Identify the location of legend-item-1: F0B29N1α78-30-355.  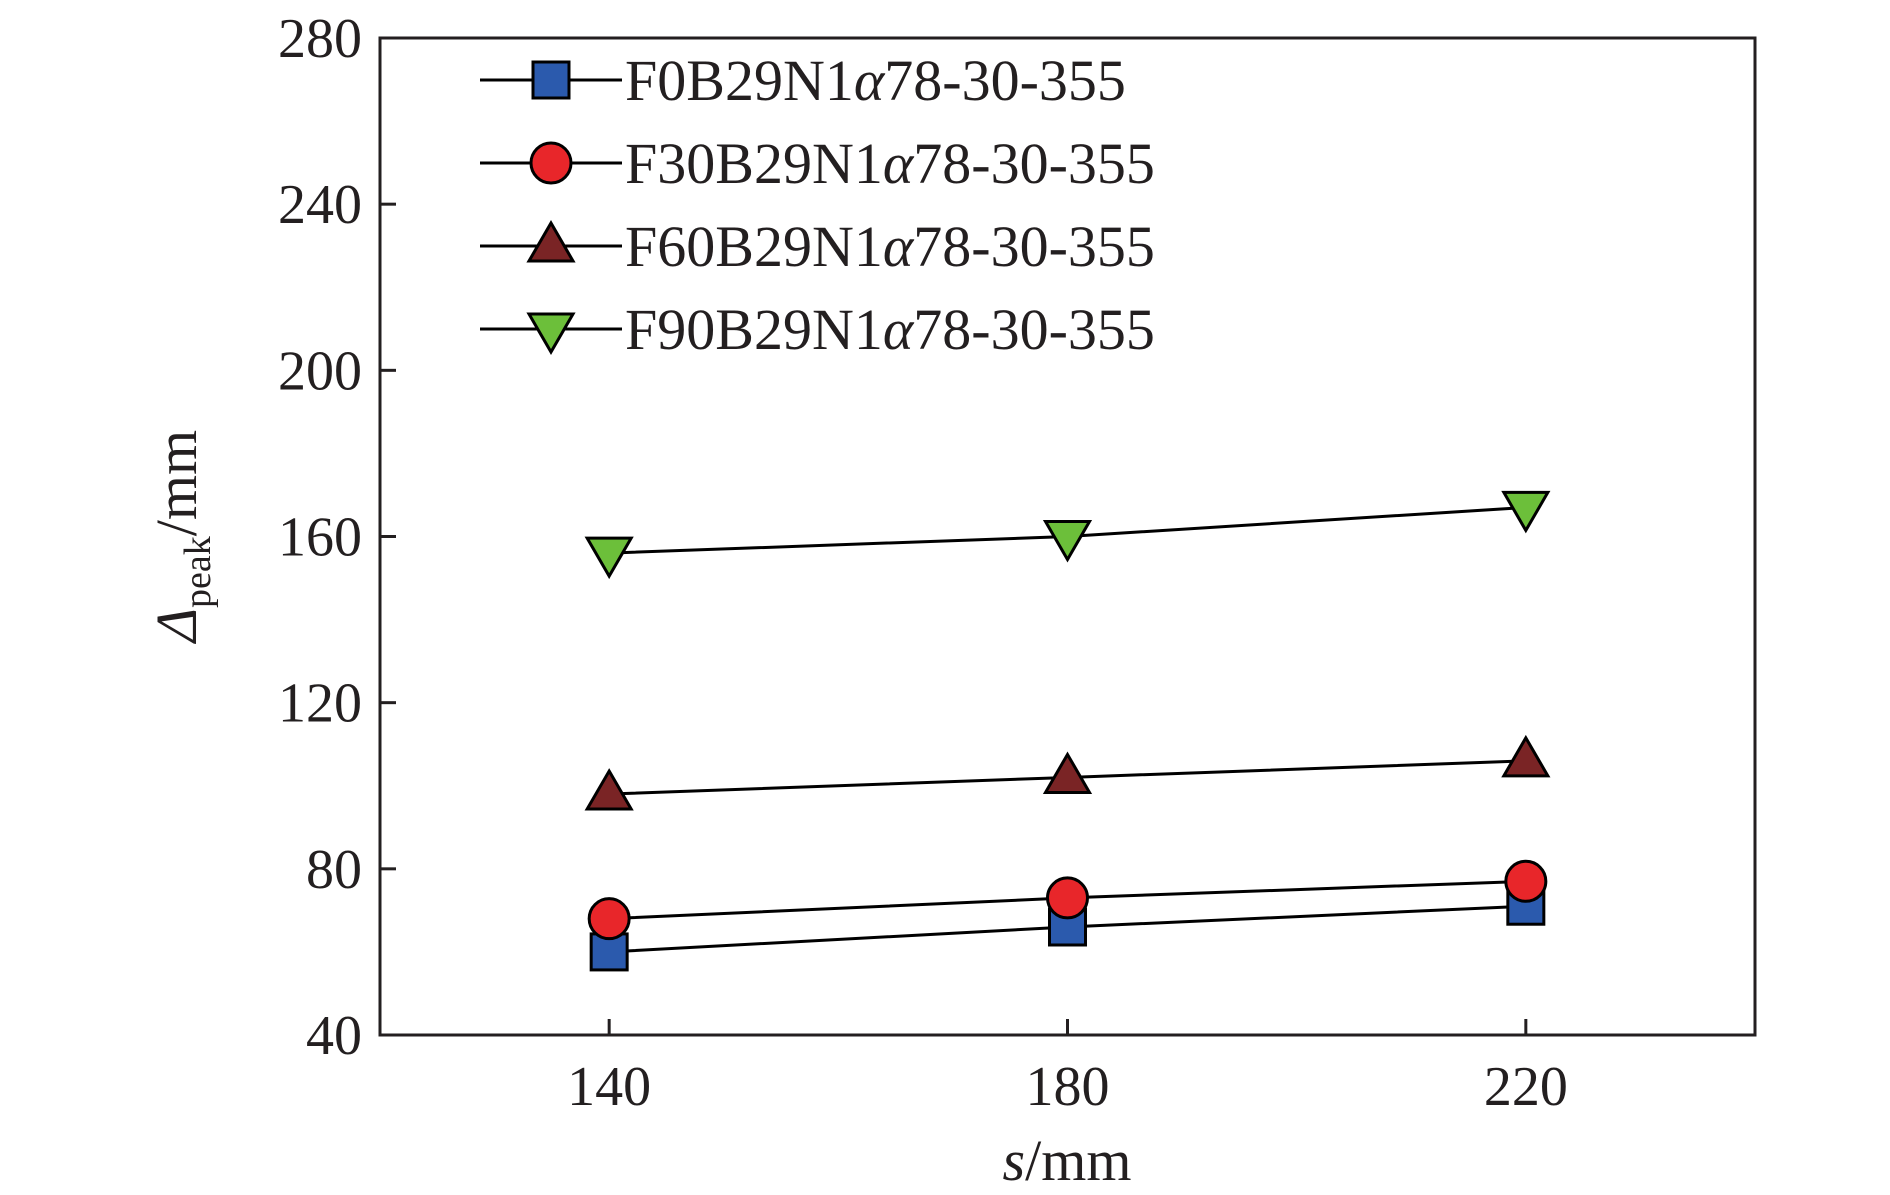
(803, 80).